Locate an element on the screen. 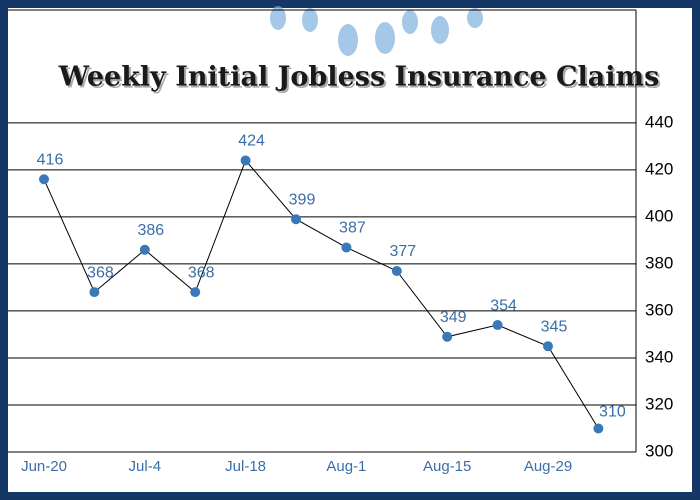 This screenshot has width=700, height=500. value-label: 345 is located at coordinates (554, 326).